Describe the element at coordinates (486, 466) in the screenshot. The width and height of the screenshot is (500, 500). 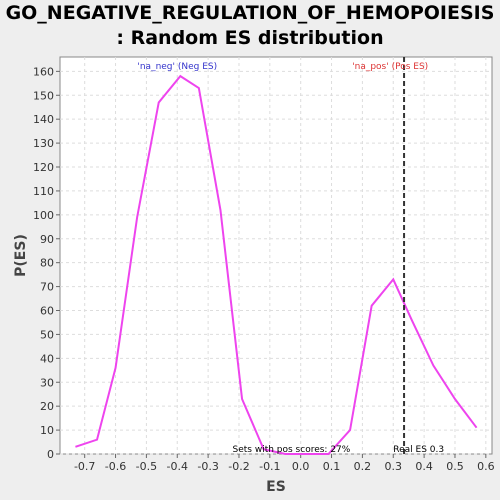
I see `x-tick-label: 0.6` at that location.